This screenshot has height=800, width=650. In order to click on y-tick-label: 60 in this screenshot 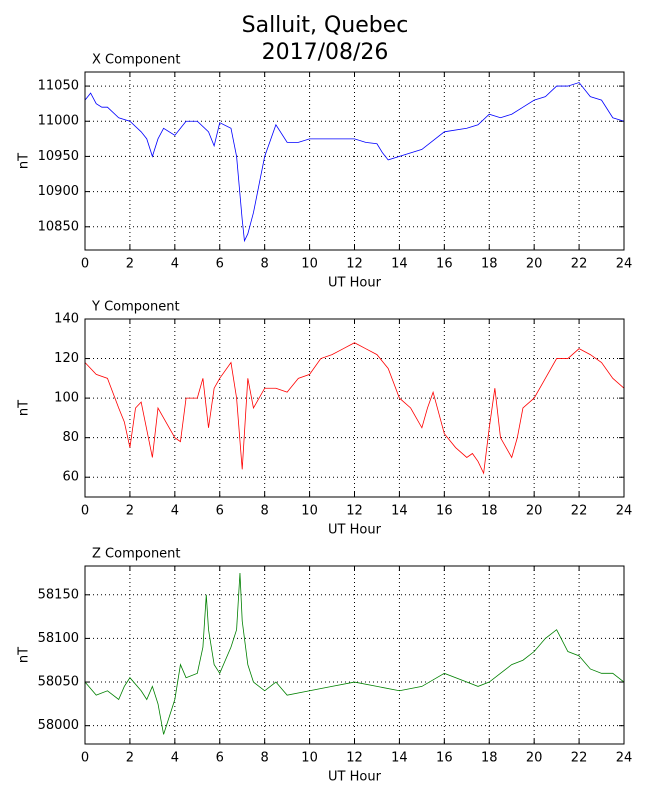, I will do `click(70, 477)`.